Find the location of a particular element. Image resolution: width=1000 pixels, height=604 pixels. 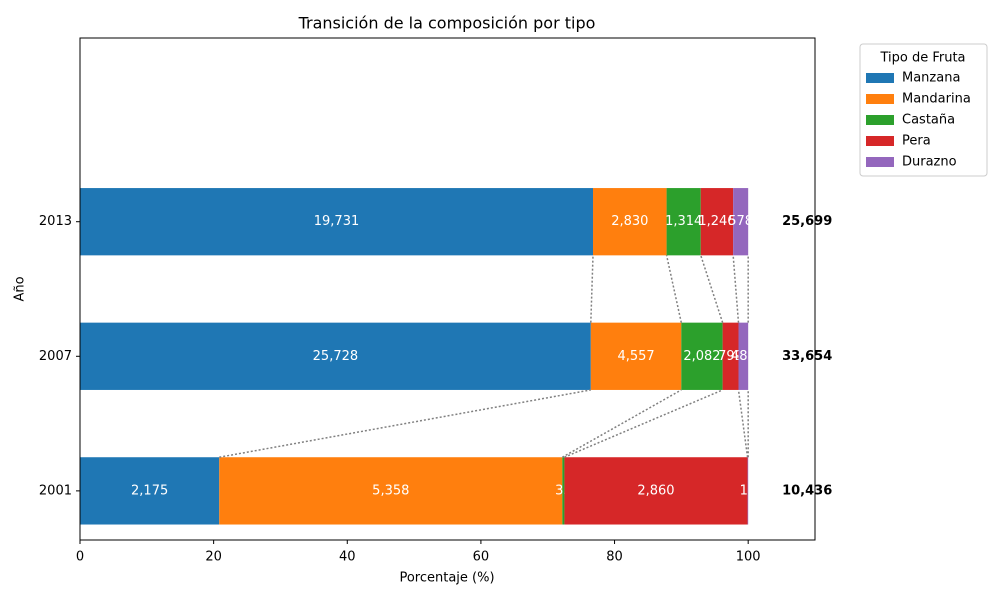

legend-title: Tipo de Fruta is located at coordinates (922, 58).